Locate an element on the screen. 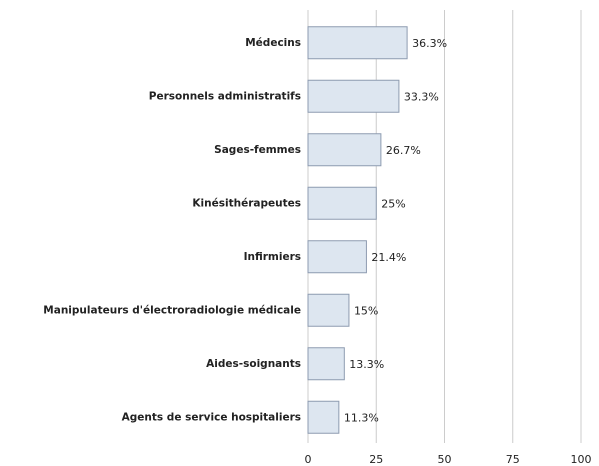 This screenshot has height=466, width=599. x-tick-label: 75 is located at coordinates (513, 459).